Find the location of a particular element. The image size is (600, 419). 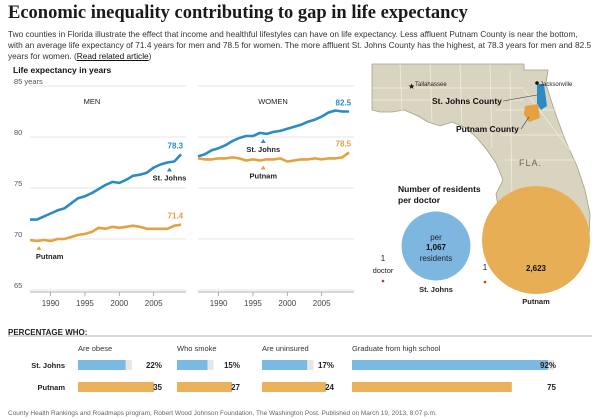

bar-value-label: 27 is located at coordinates (235, 387).